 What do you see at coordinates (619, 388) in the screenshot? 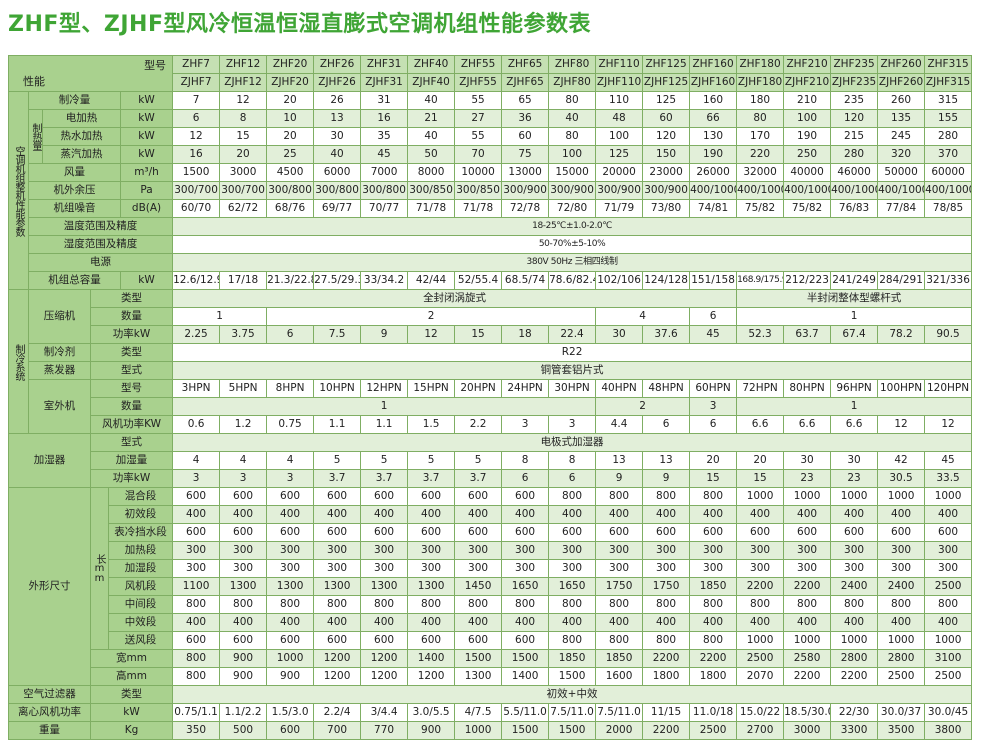
I see `cell-value: 40HPN` at bounding box center [619, 388].